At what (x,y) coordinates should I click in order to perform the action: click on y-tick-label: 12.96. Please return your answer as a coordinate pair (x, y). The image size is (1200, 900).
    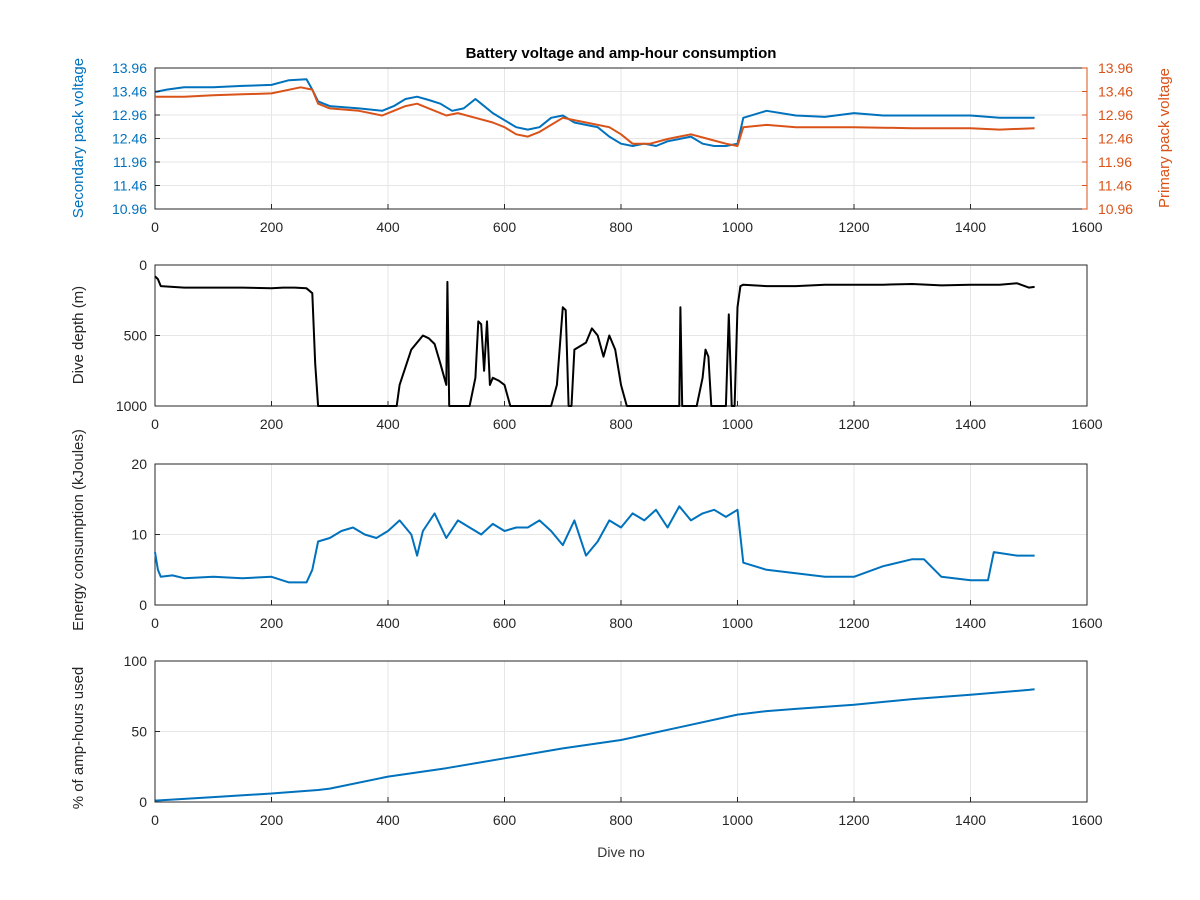
    Looking at the image, I should click on (129, 115).